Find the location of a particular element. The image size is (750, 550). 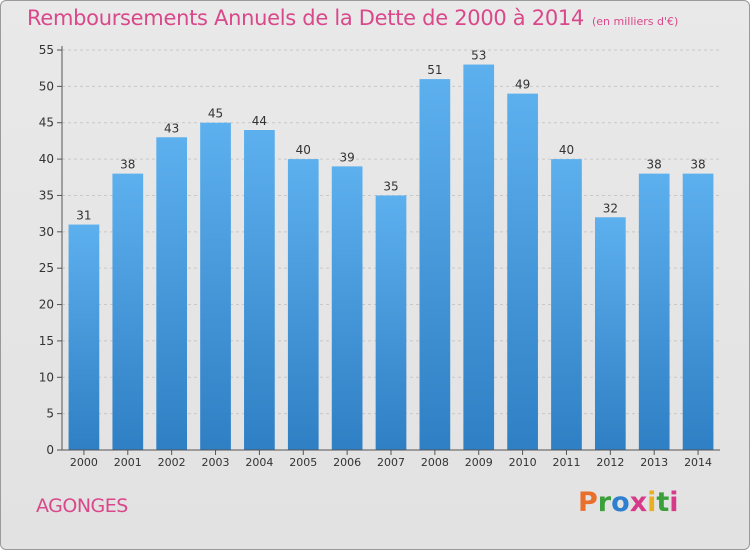

x-tick-label: 2001 is located at coordinates (128, 462).